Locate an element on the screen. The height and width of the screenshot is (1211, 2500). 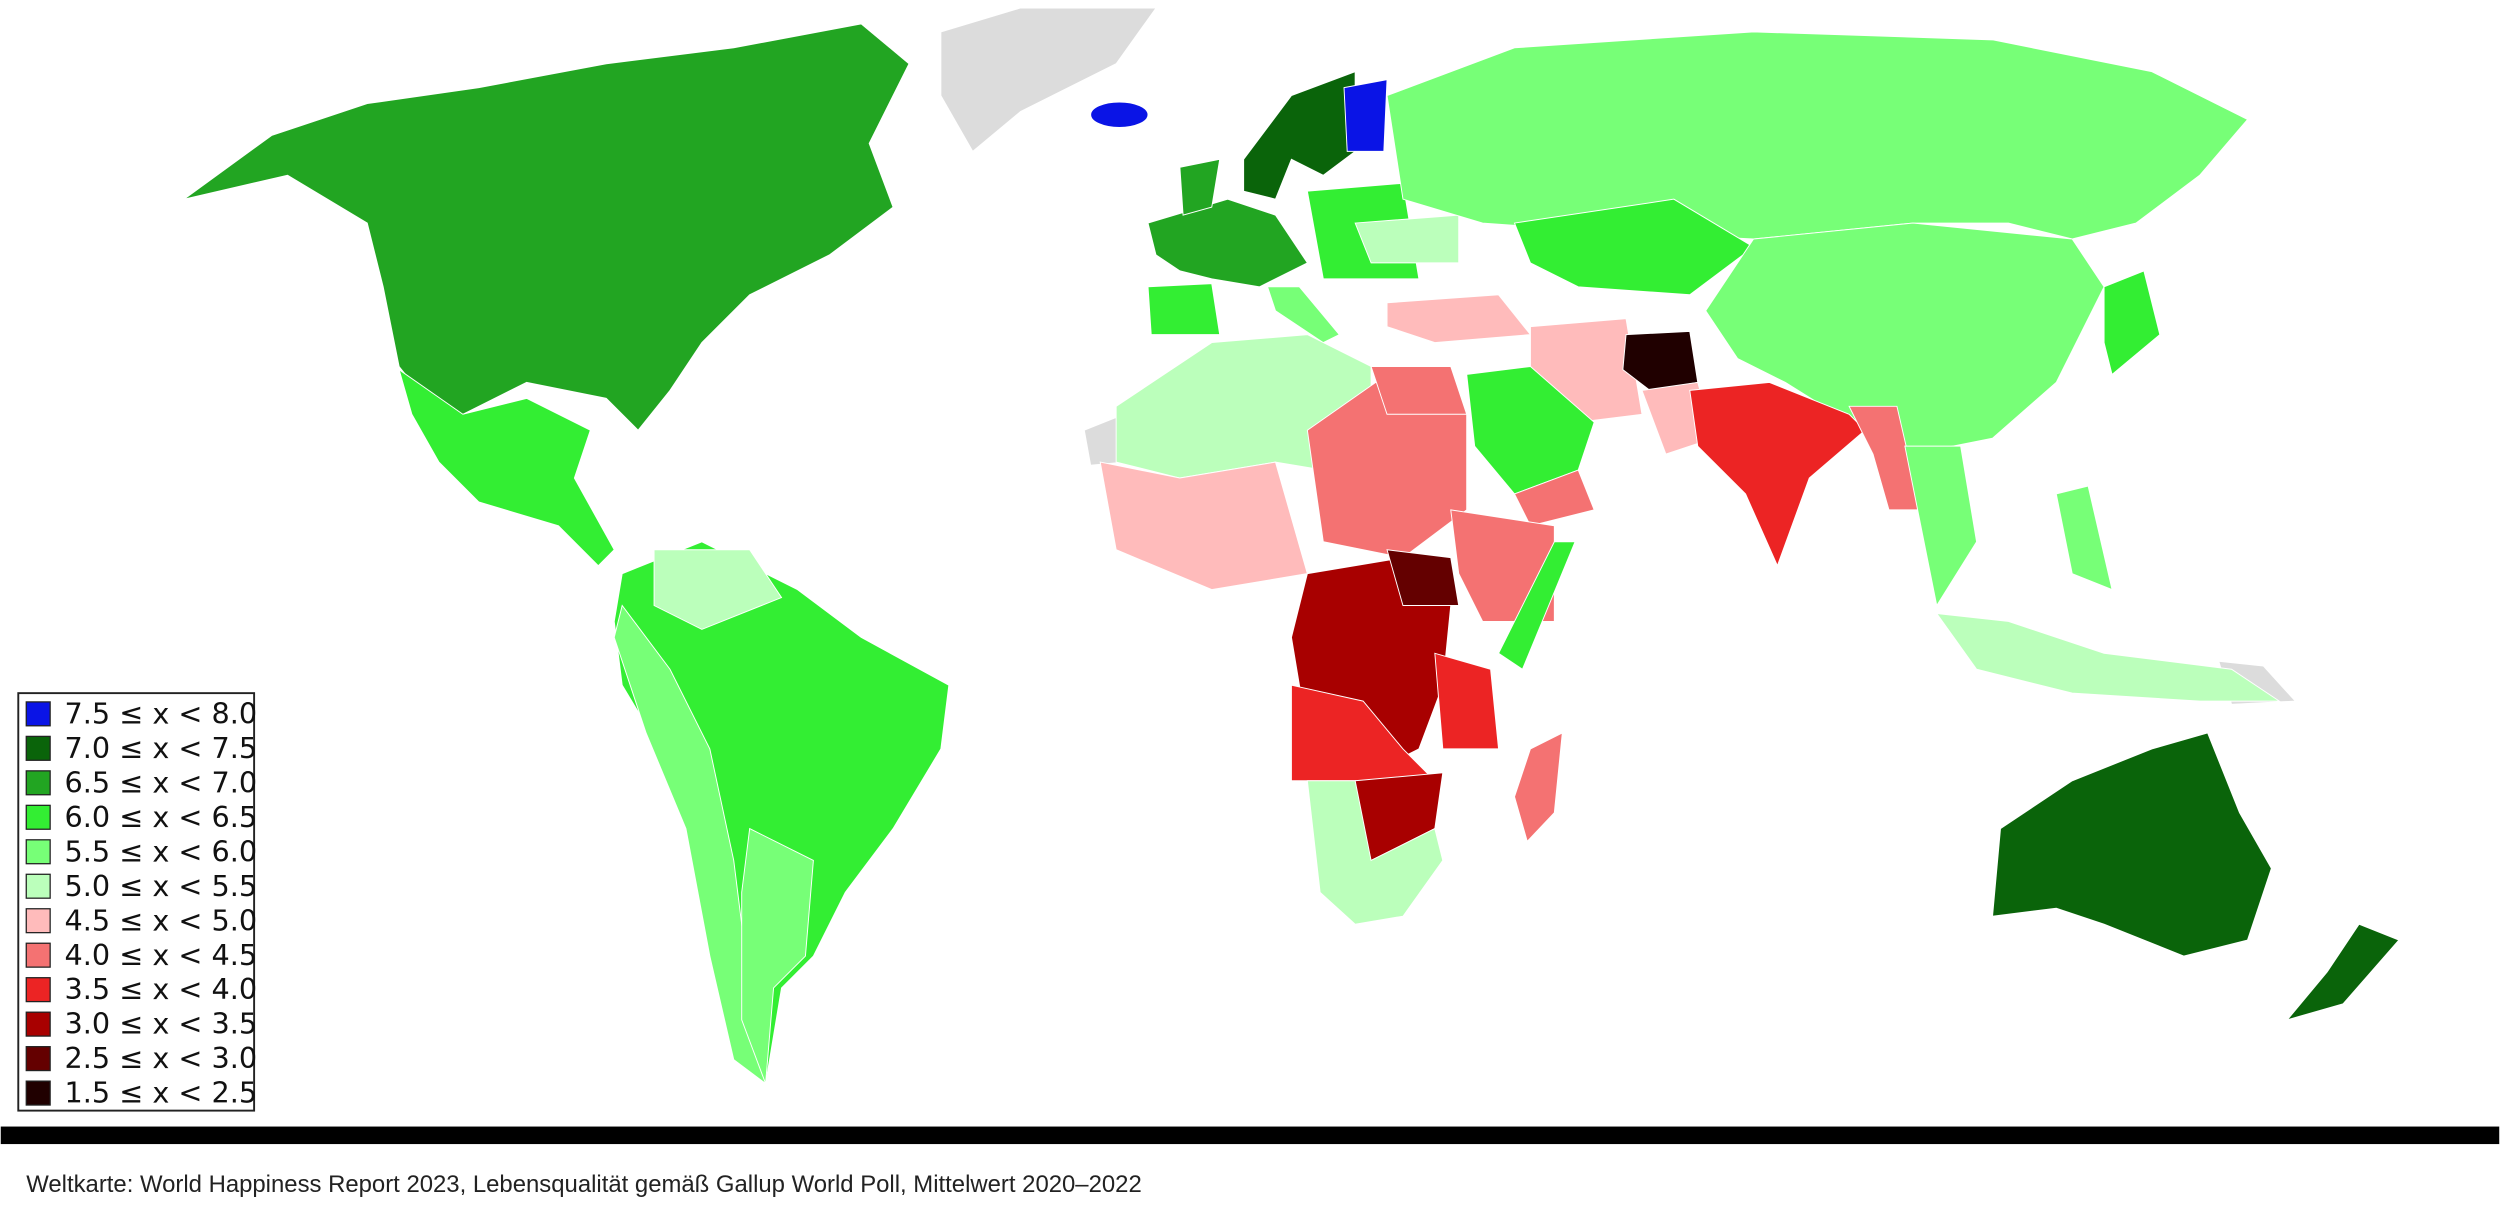
india is located at coordinates (1777, 474).